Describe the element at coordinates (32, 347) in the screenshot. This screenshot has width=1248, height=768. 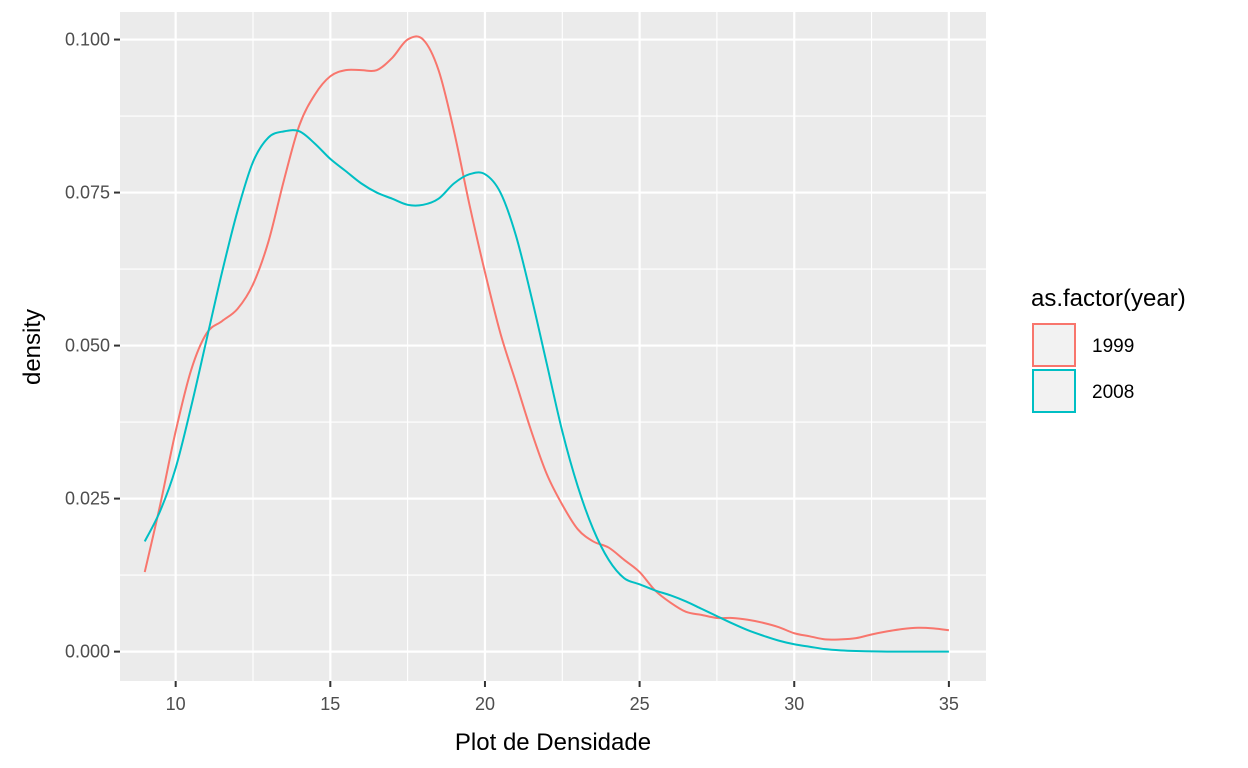
I see `y-axis-title: density` at that location.